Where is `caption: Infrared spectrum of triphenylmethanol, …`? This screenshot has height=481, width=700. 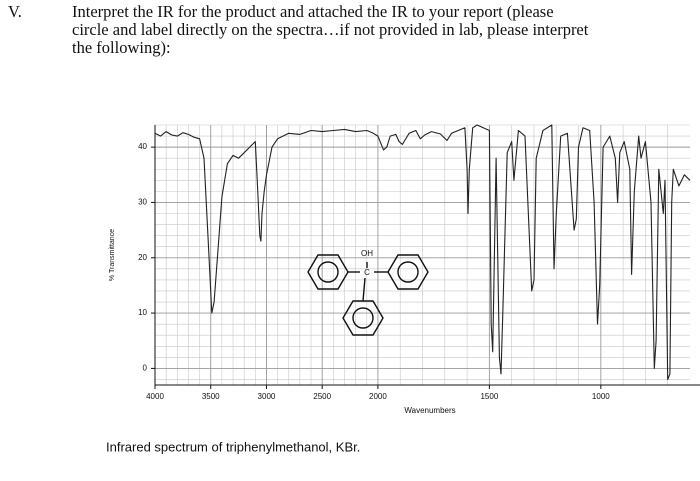
caption: Infrared spectrum of triphenylmethanol, … is located at coordinates (233, 446).